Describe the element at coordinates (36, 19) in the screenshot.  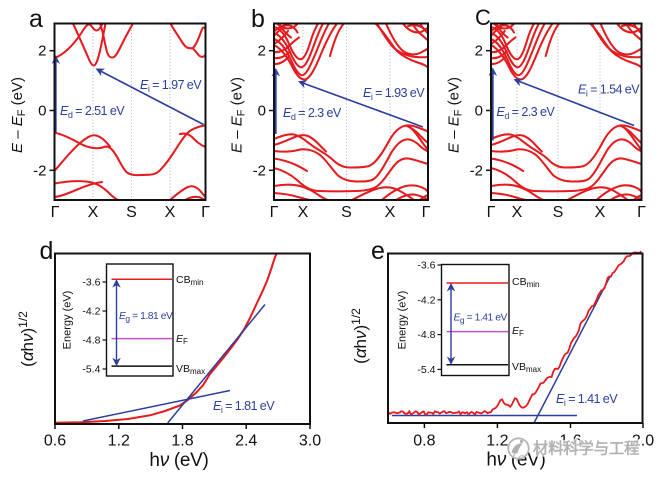
I see `svg-text: a` at that location.